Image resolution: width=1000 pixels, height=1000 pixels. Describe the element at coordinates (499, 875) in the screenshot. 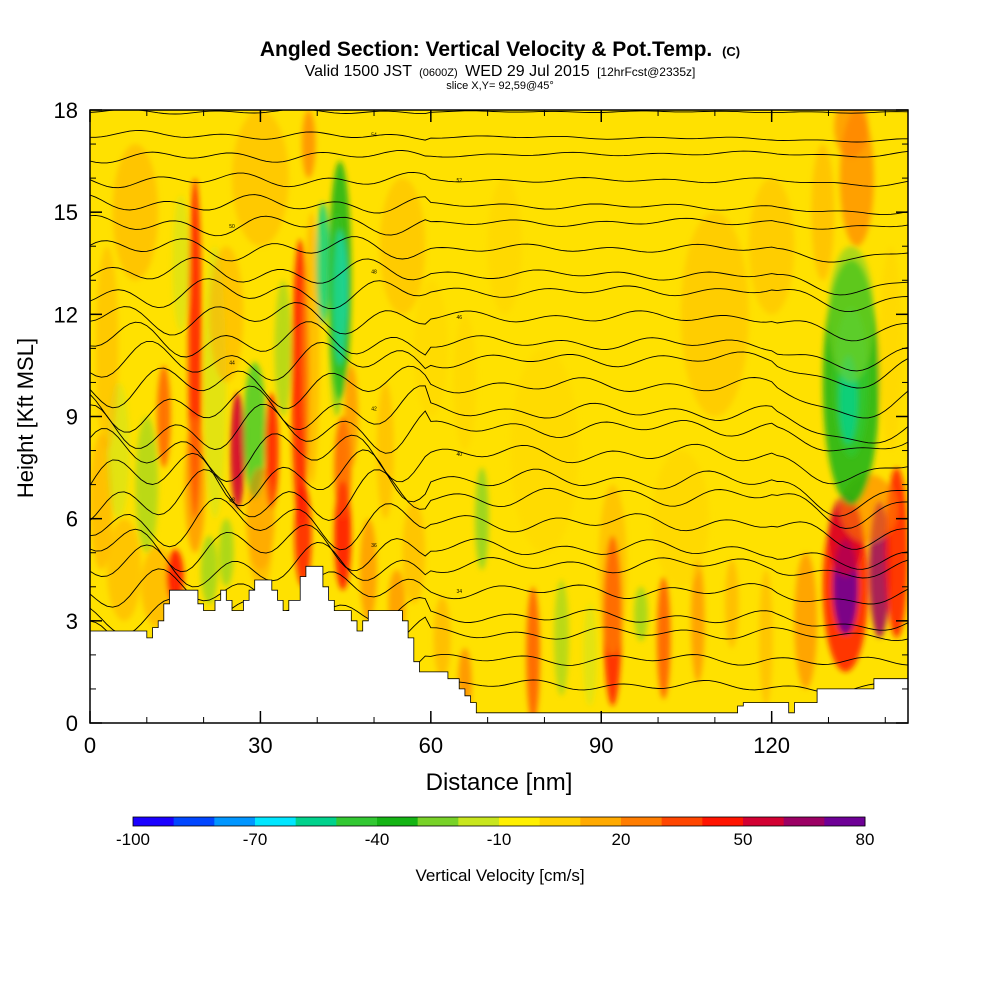

I see `colorbar-label: Vertical Velocity [cm/s]` at that location.